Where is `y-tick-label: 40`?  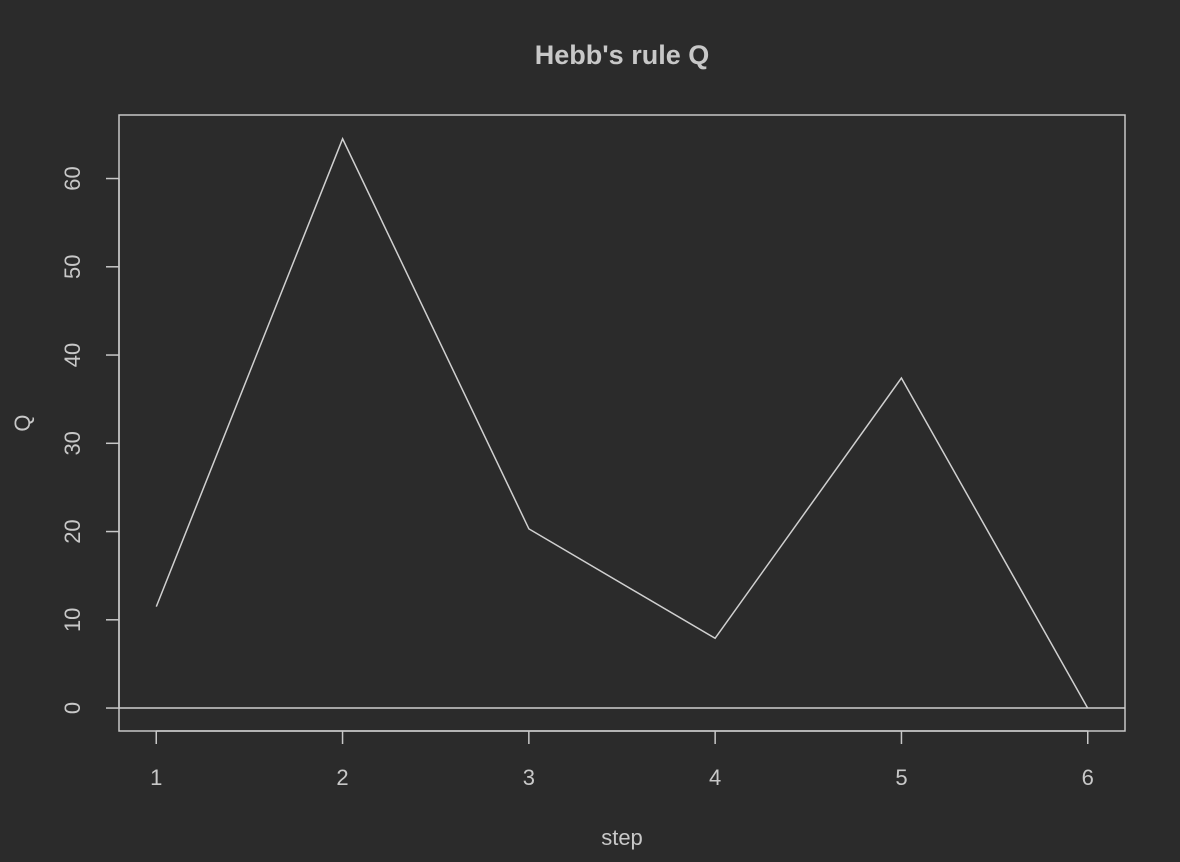 y-tick-label: 40 is located at coordinates (72, 355).